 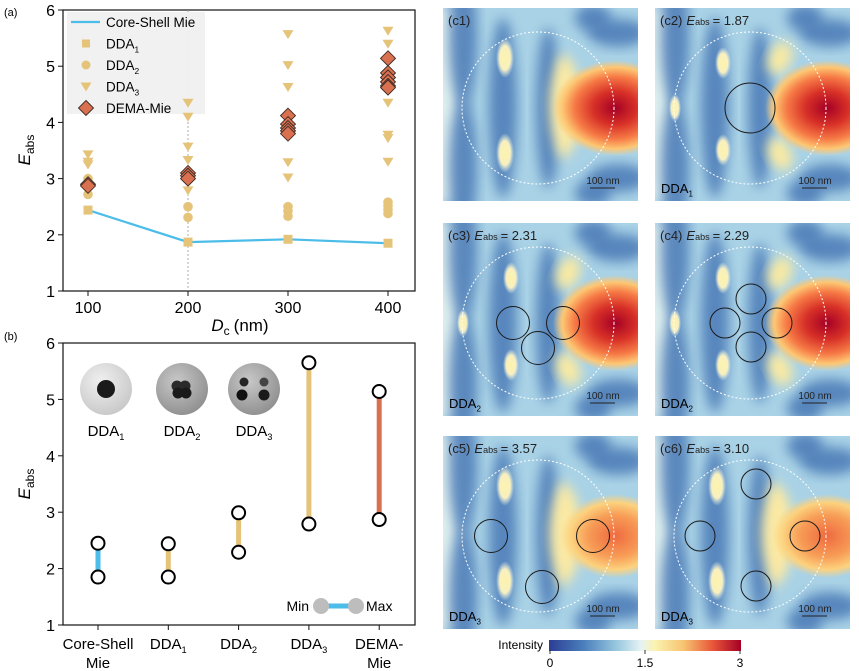 What do you see at coordinates (86, 87) in the screenshot?
I see `legend-triangle-swatch` at bounding box center [86, 87].